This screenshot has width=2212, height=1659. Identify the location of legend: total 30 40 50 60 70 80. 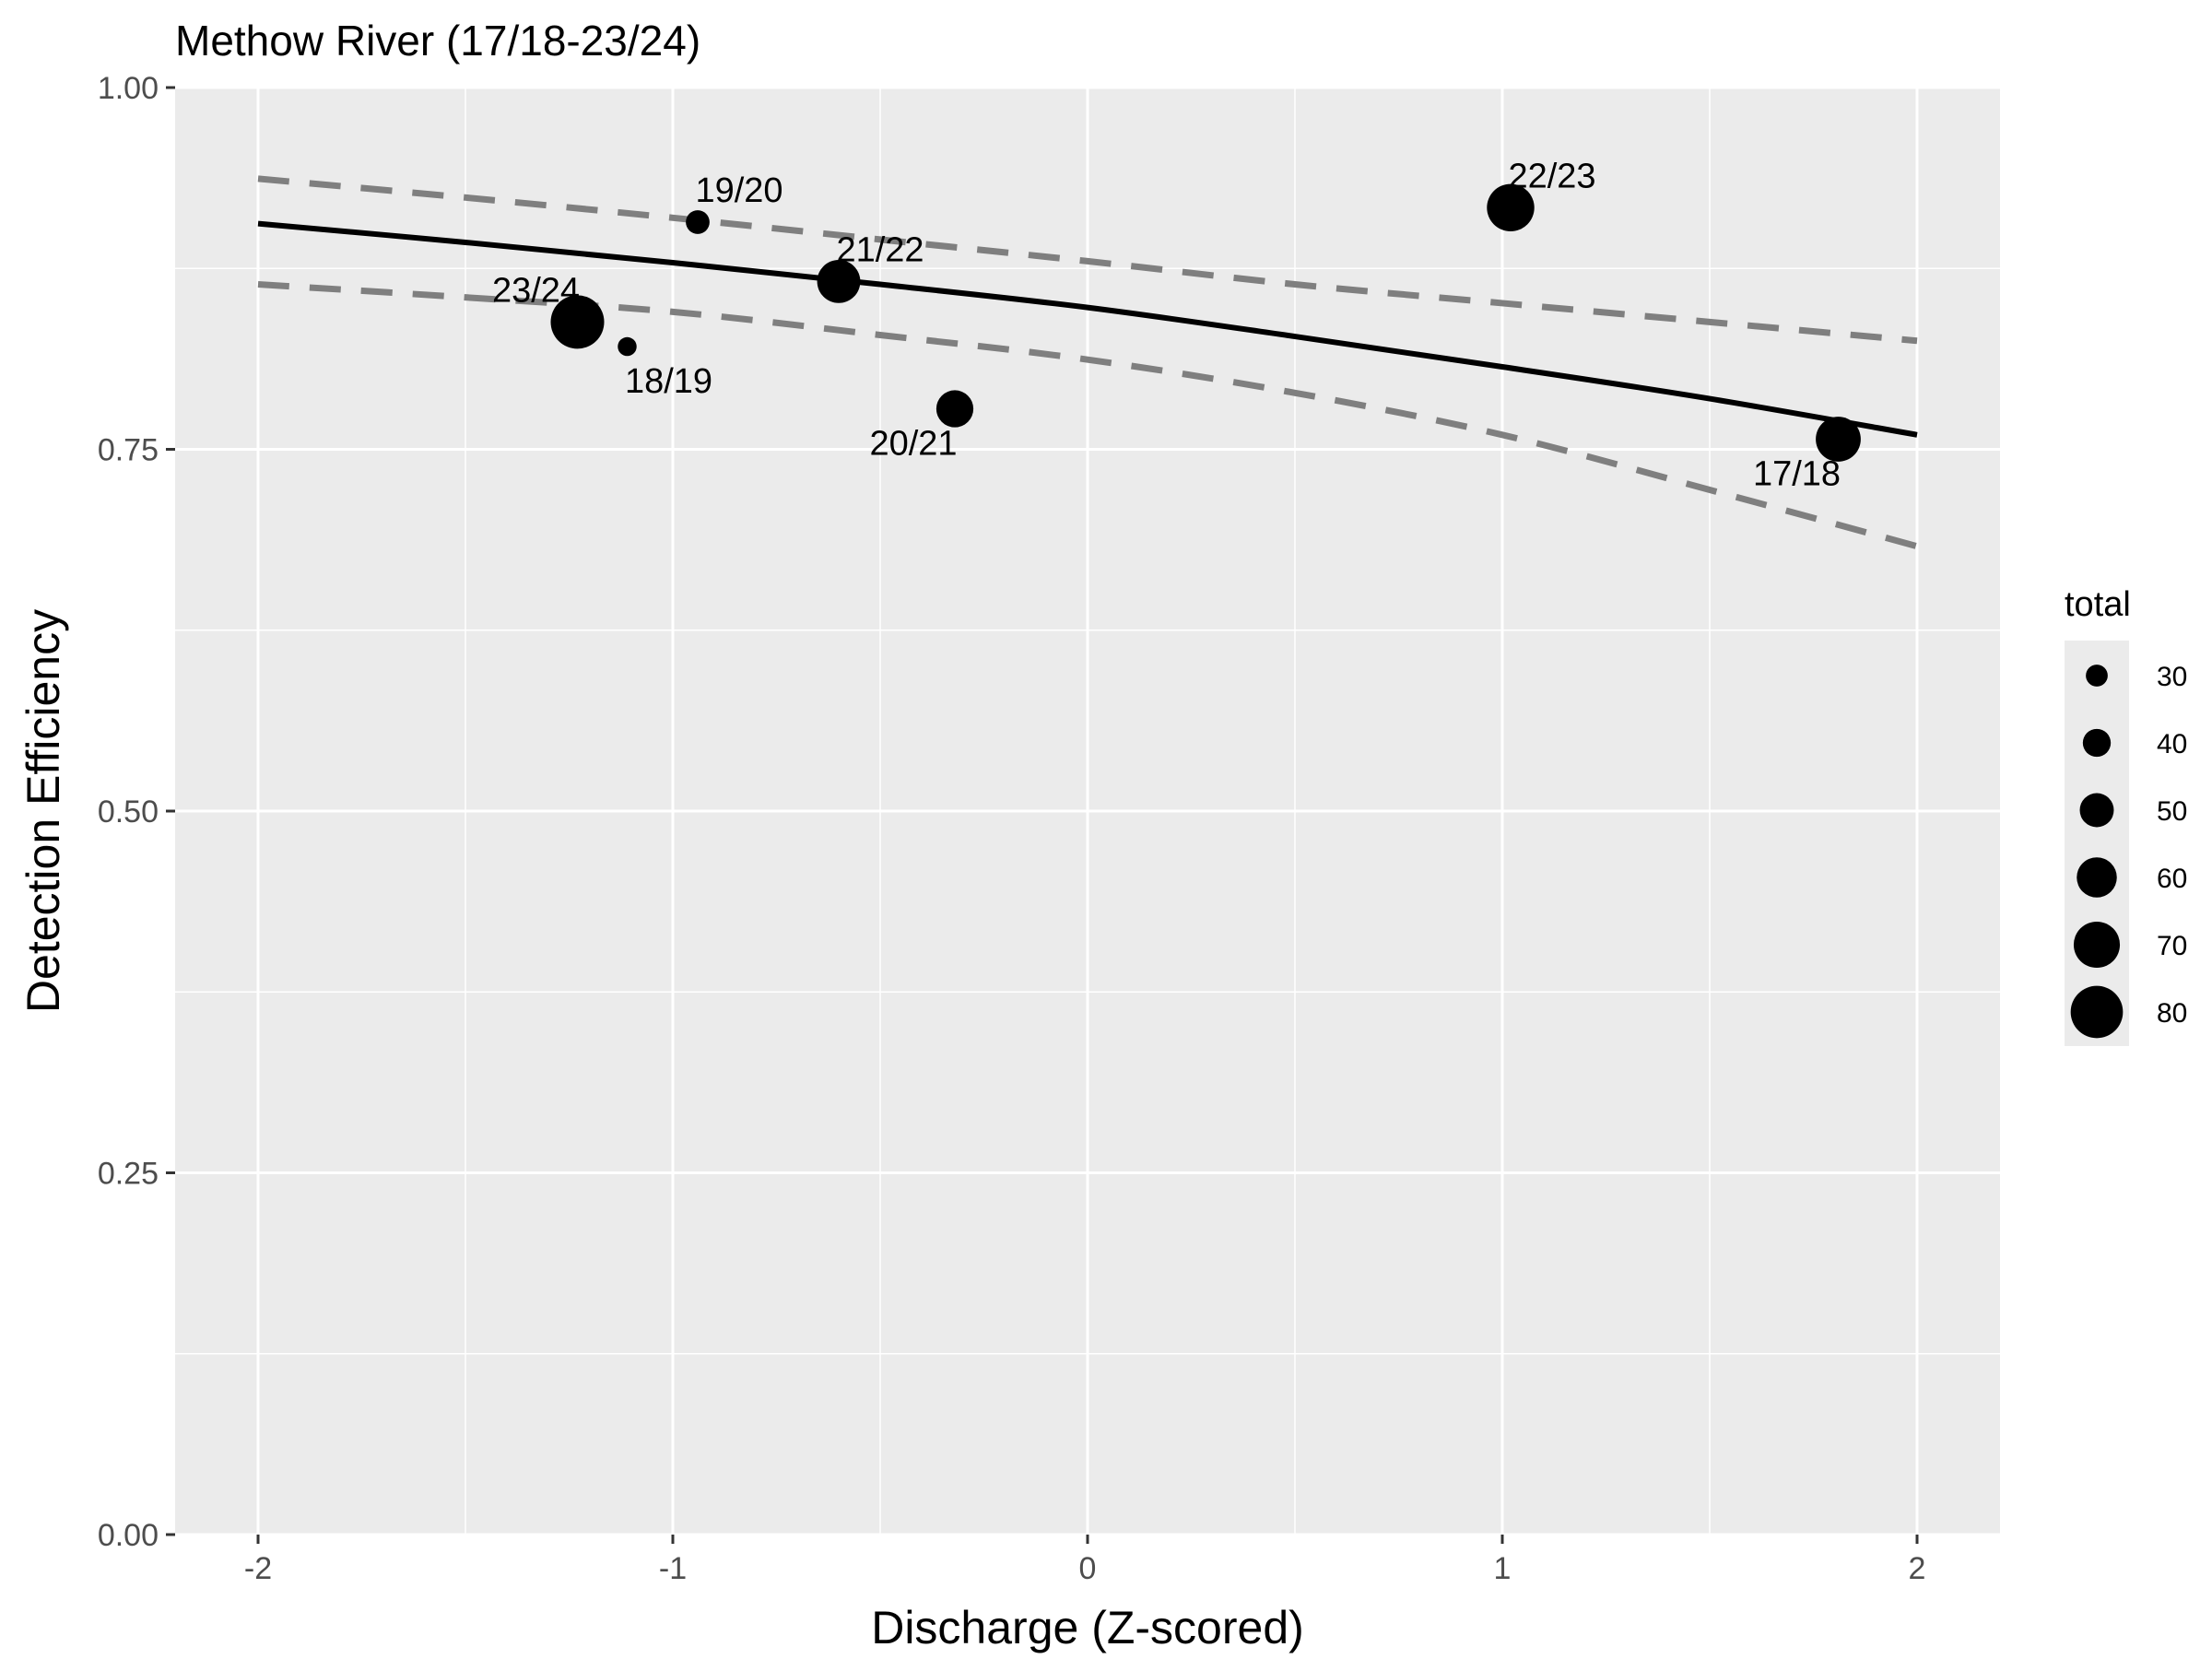
(2126, 815).